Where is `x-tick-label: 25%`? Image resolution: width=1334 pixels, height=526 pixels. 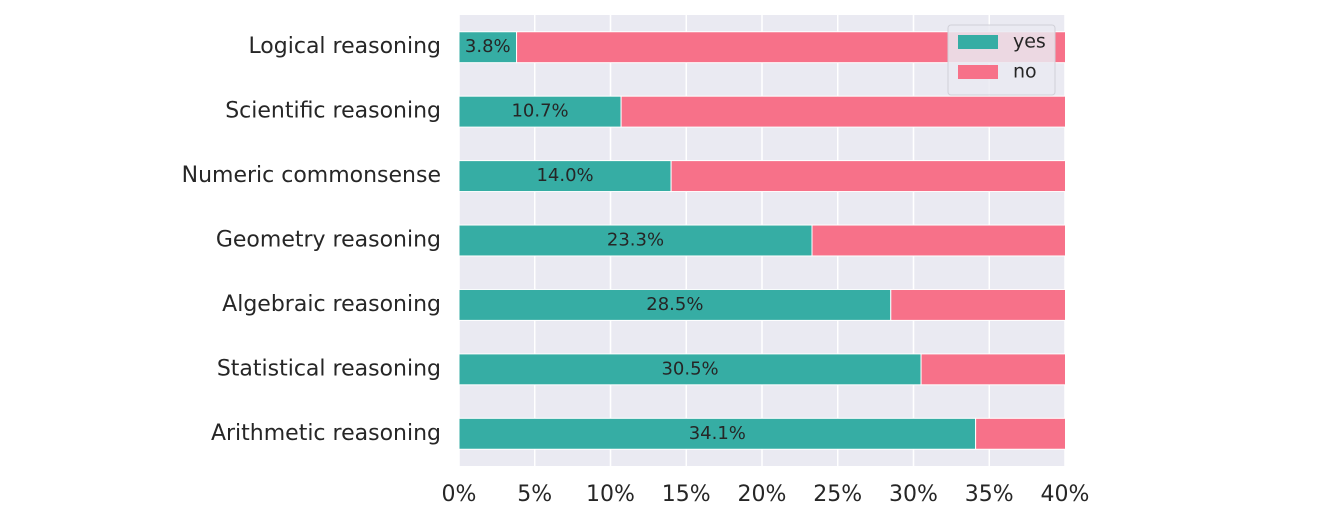 x-tick-label: 25% is located at coordinates (837, 494).